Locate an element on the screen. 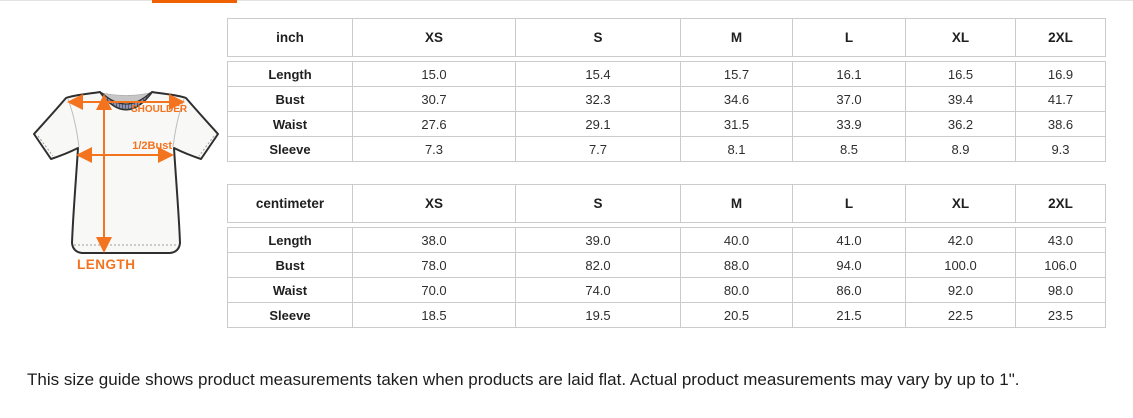 The image size is (1133, 418). measurement-value: 7.7 is located at coordinates (598, 149).